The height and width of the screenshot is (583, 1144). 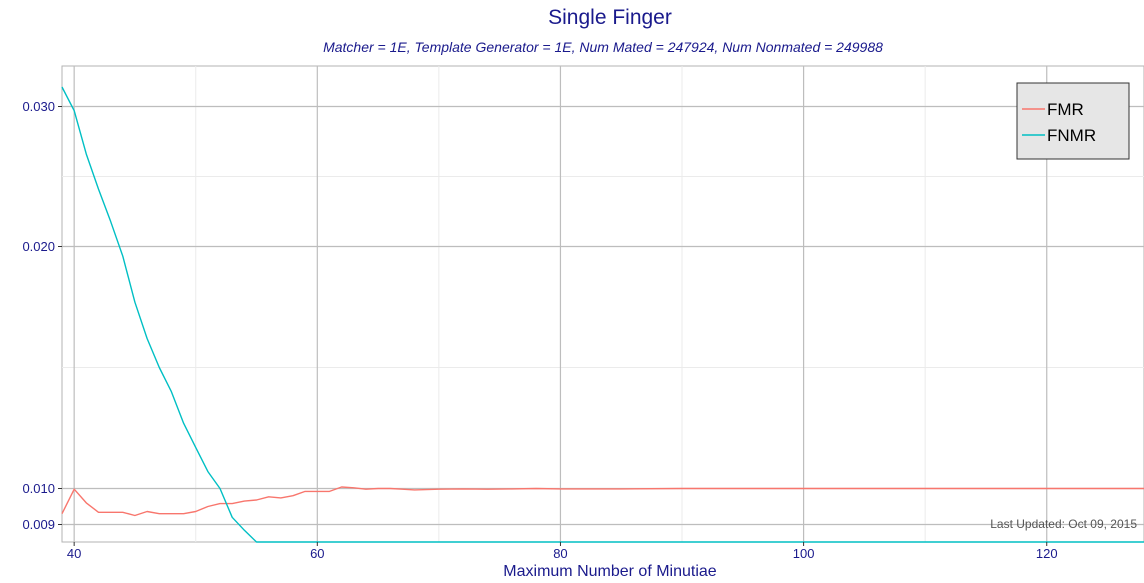 I want to click on x-tick-label: 40, so click(x=74, y=553).